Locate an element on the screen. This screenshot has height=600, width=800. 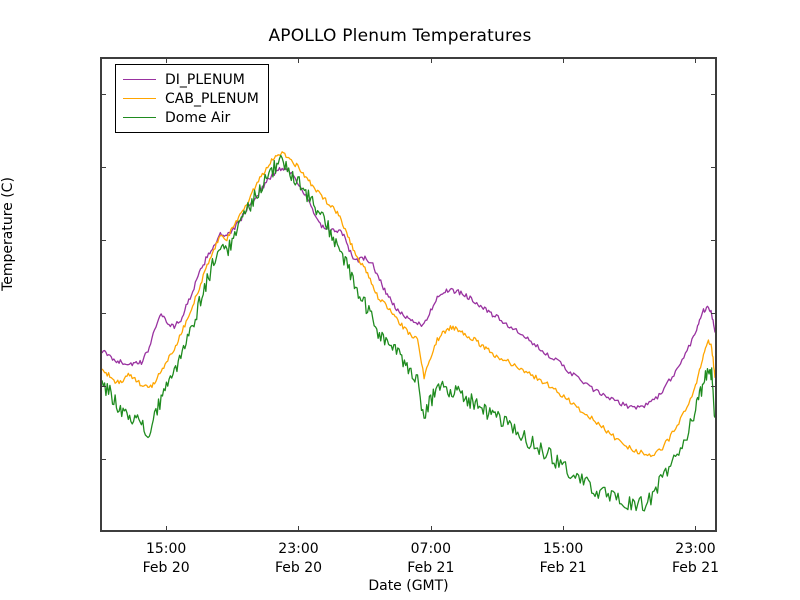
y-axis-label: Temperature (C) is located at coordinates (8, 234).